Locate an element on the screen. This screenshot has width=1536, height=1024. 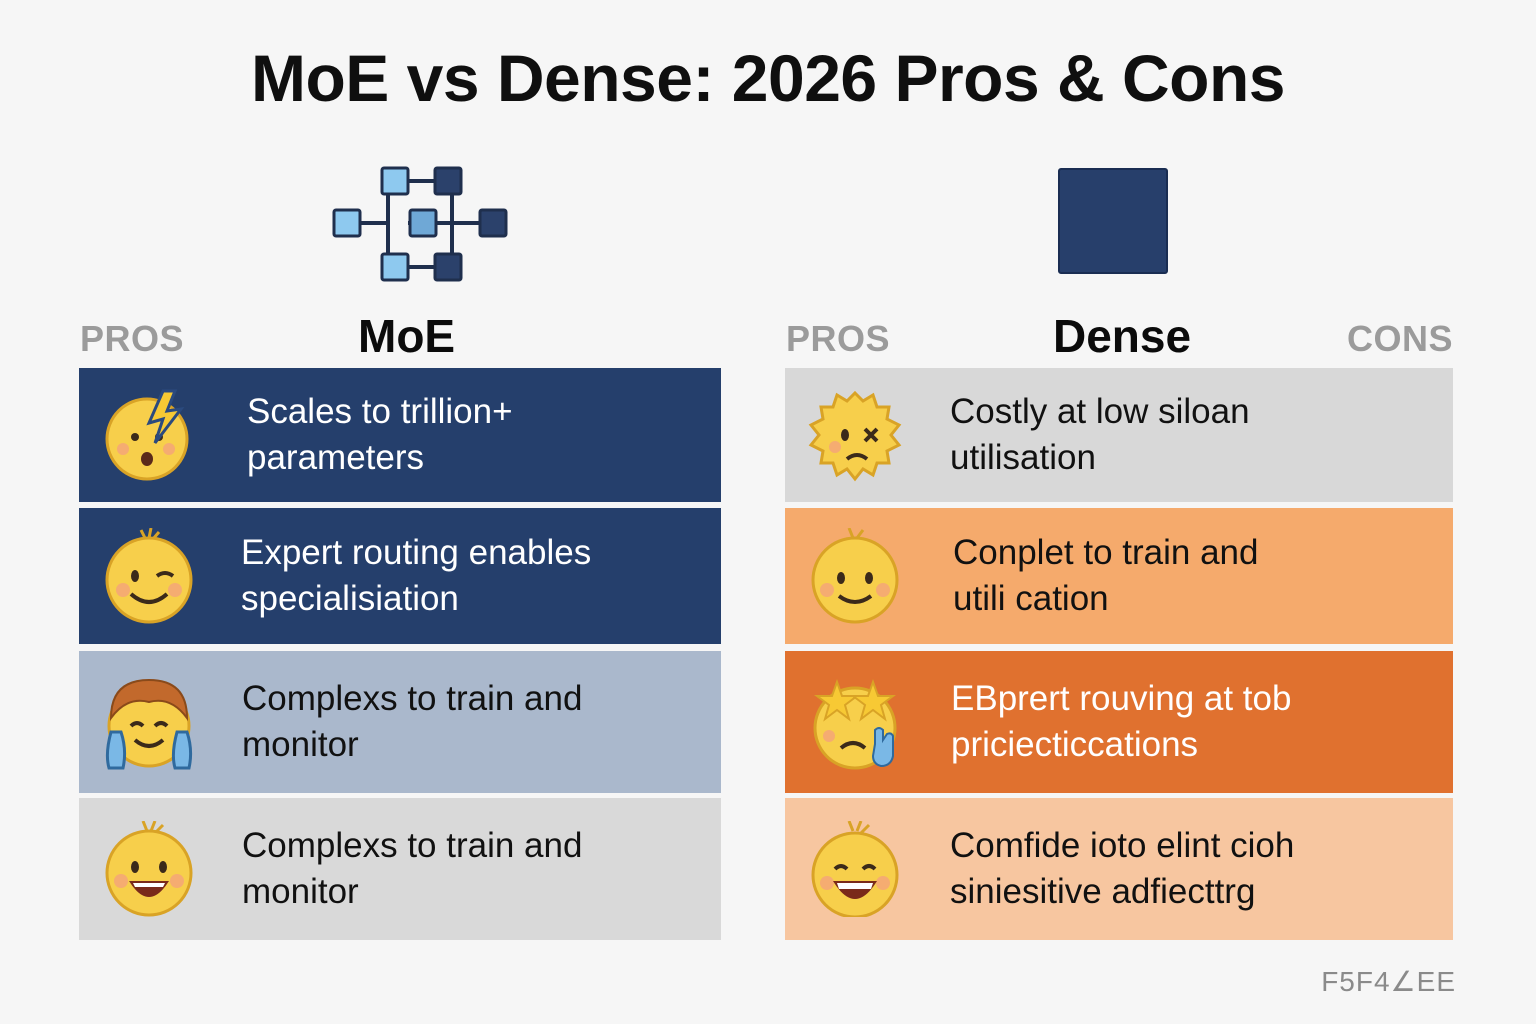
winking-face-icon is located at coordinates (149, 576).